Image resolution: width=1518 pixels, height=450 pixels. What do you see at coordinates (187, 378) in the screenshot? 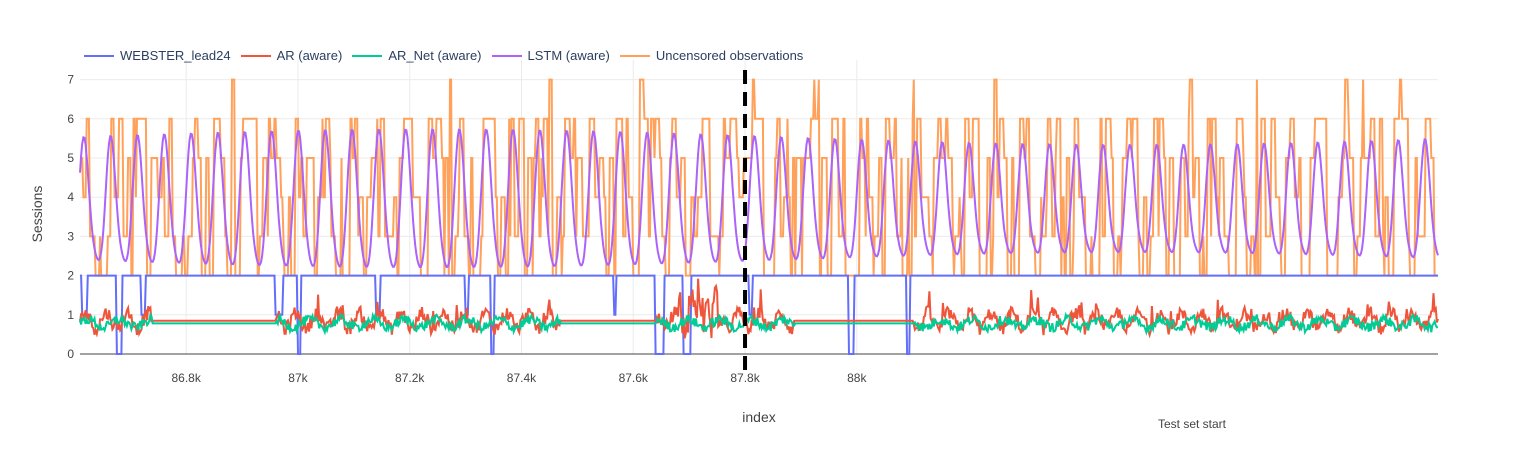
I see `x-tick-label: 86.8k` at bounding box center [187, 378].